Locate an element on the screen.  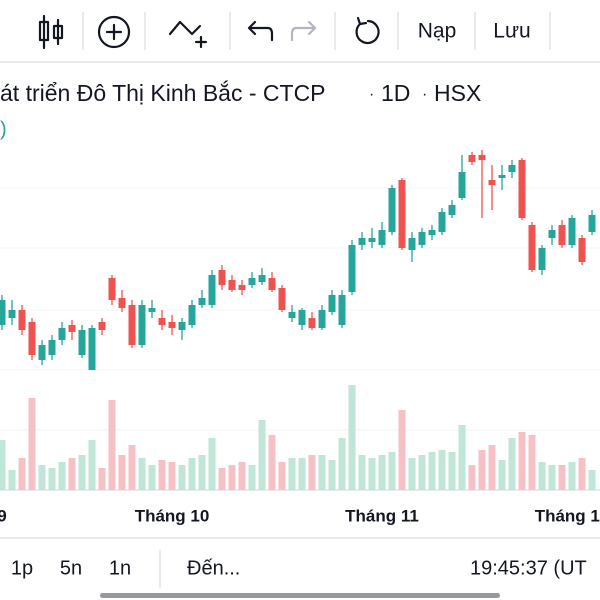
undo-icon is located at coordinates (260, 31).